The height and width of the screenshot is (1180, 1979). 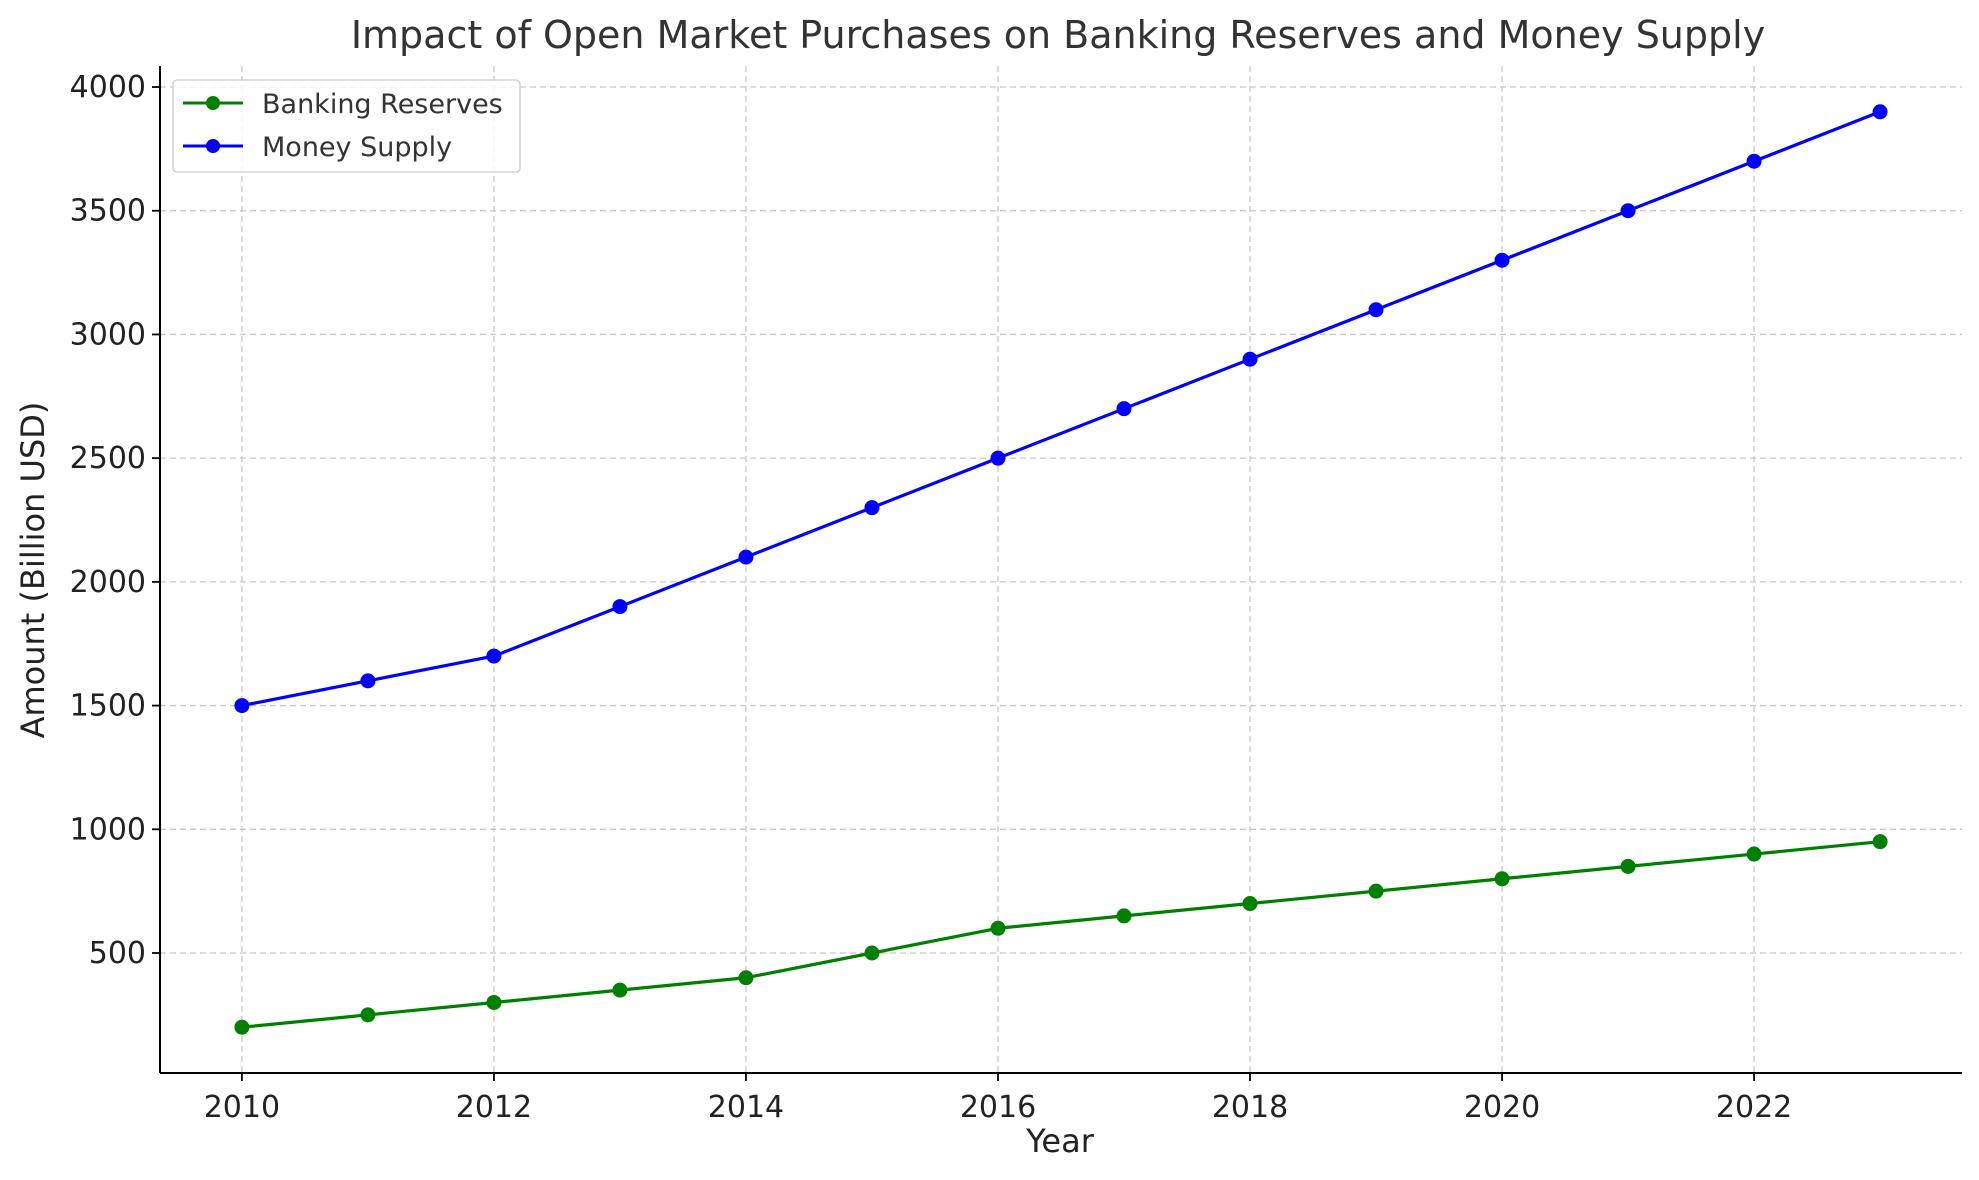 What do you see at coordinates (213, 146) in the screenshot?
I see `legend-marker-money-supply` at bounding box center [213, 146].